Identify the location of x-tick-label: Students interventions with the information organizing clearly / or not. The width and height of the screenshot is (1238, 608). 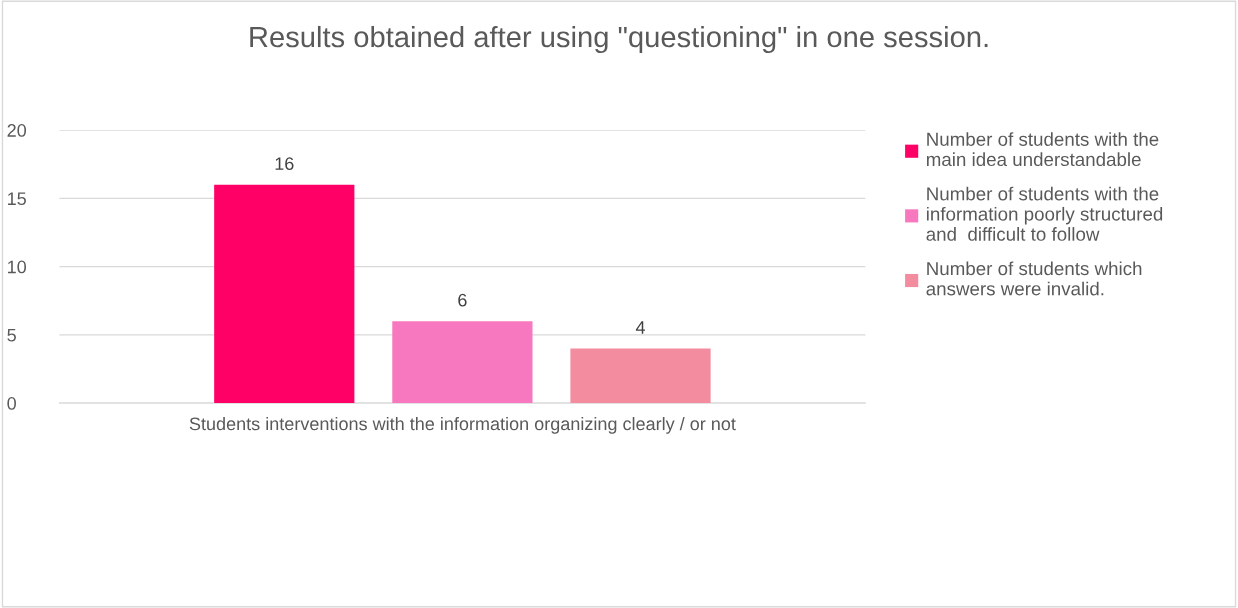
(462, 425).